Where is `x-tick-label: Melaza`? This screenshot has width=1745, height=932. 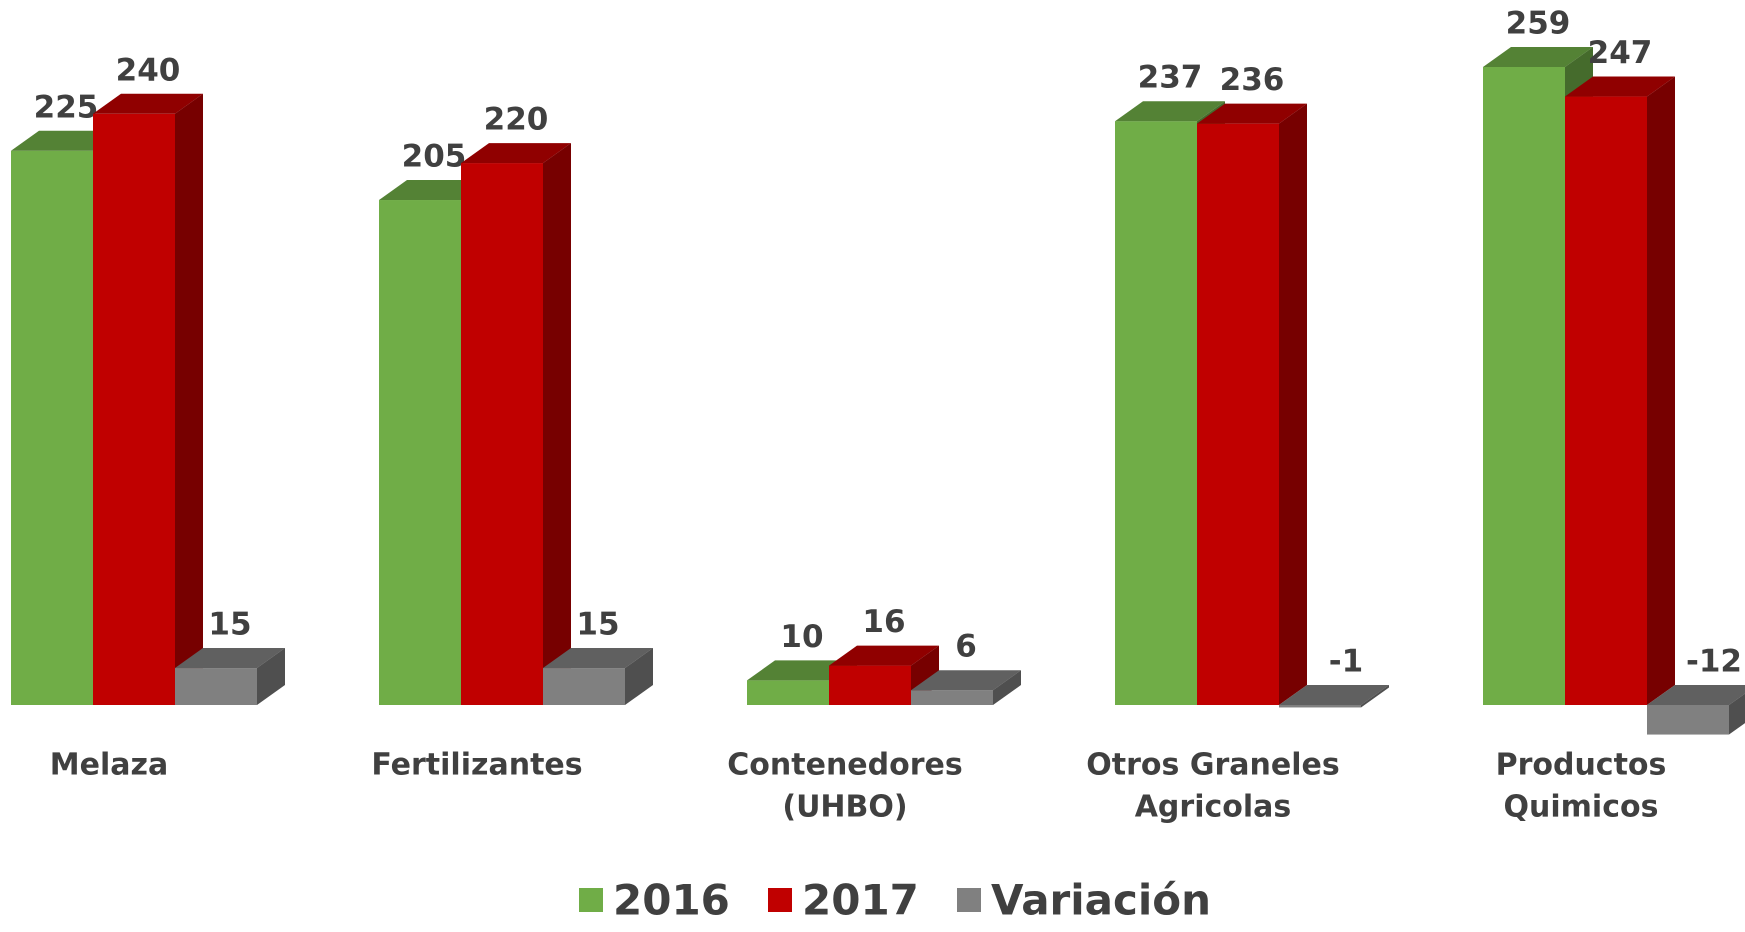
x-tick-label: Melaza is located at coordinates (109, 765).